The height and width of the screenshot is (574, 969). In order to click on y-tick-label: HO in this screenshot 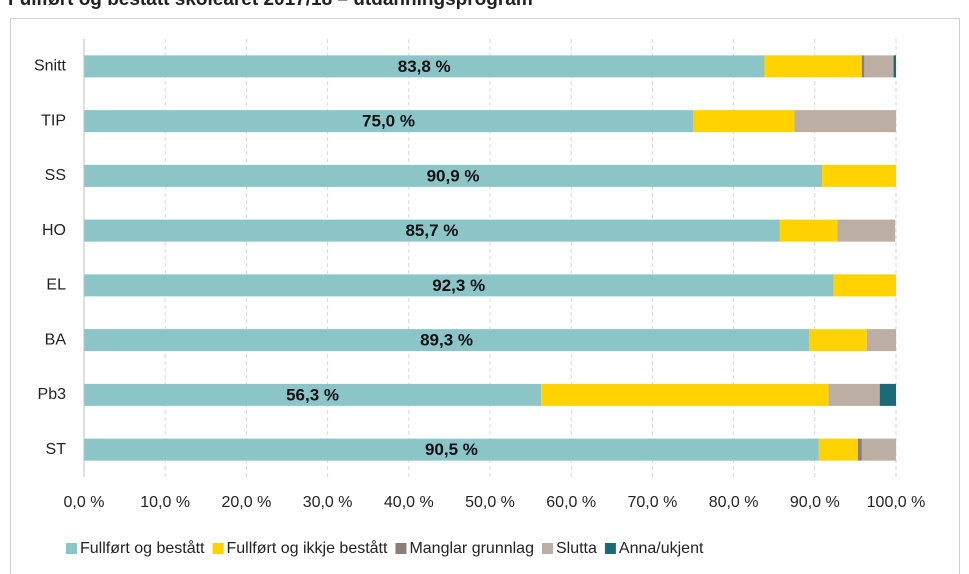, I will do `click(54, 230)`.